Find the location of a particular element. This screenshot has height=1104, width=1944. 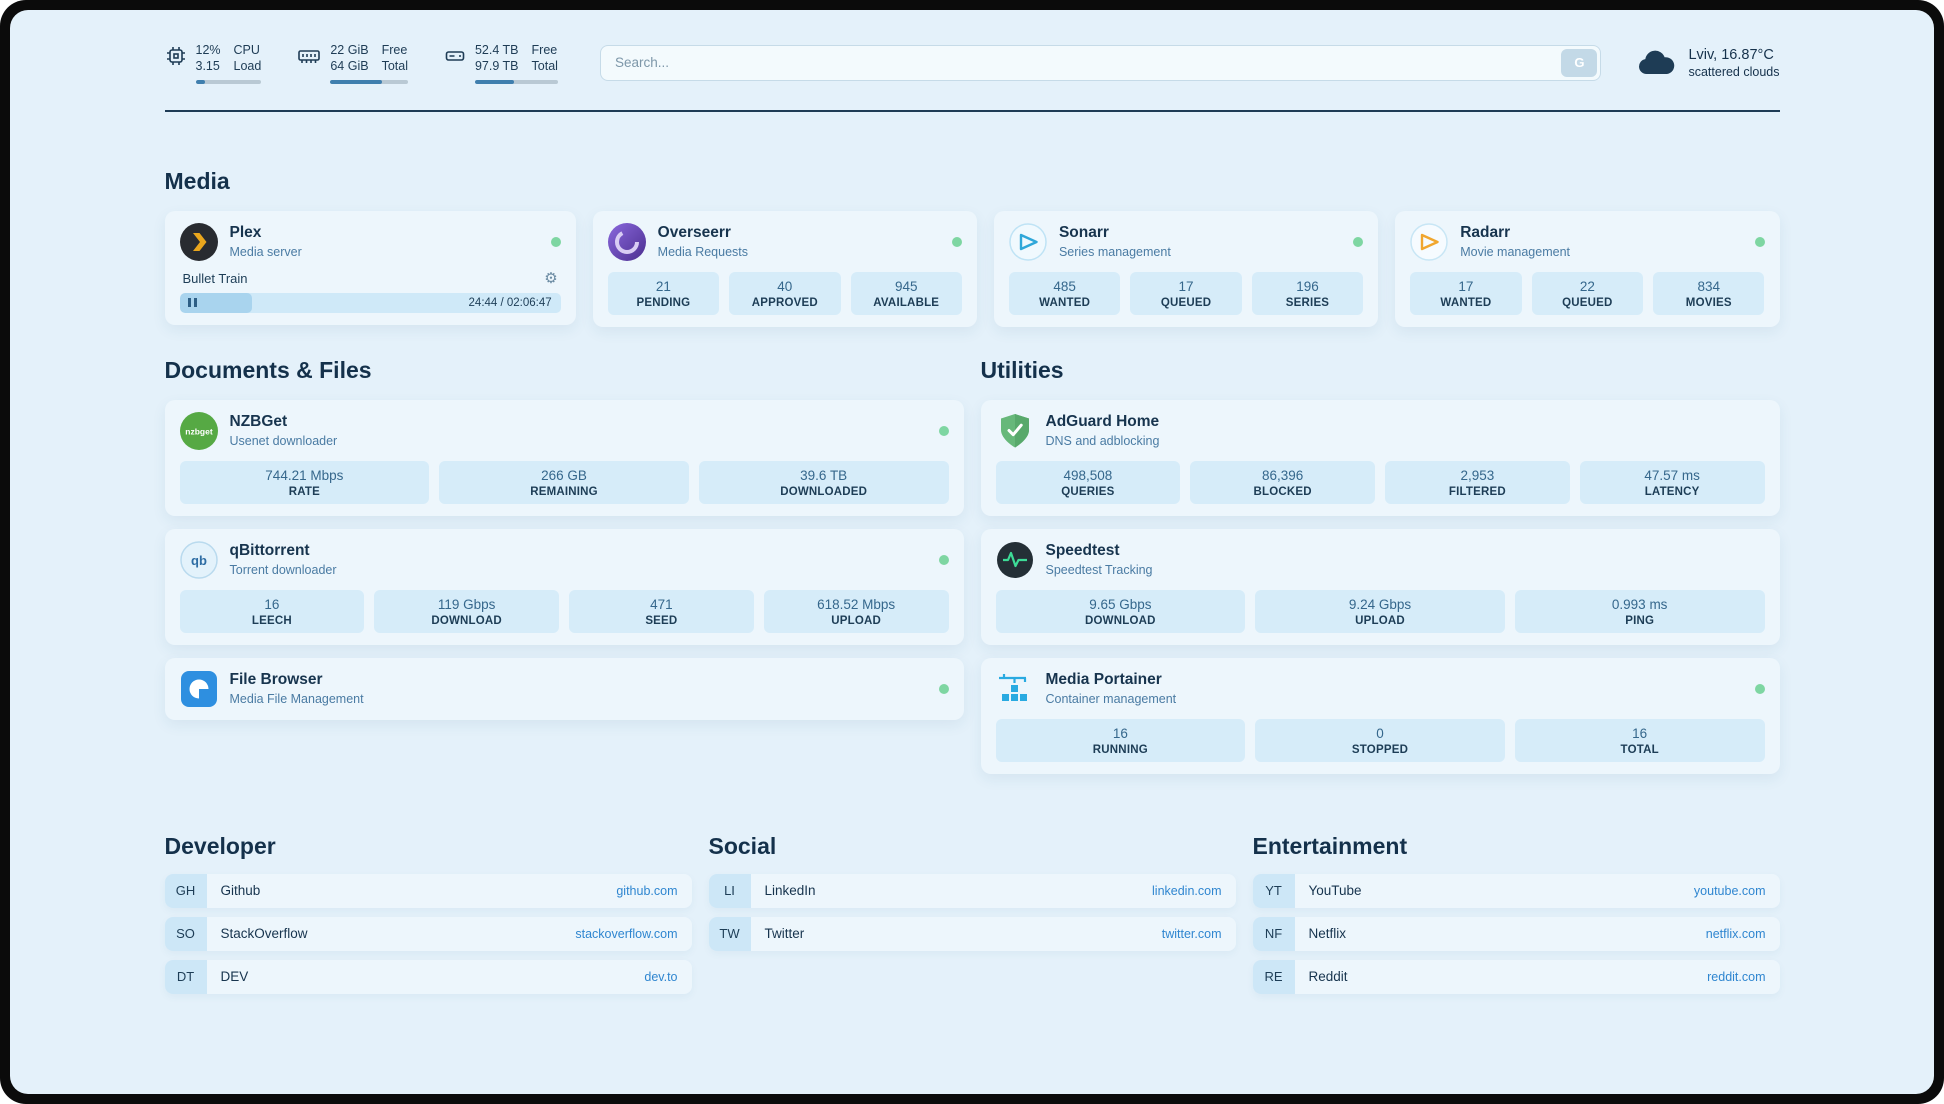

stats-row: 21 PENDING 40 APPROVED 945 AVAILABLE is located at coordinates (784, 293).